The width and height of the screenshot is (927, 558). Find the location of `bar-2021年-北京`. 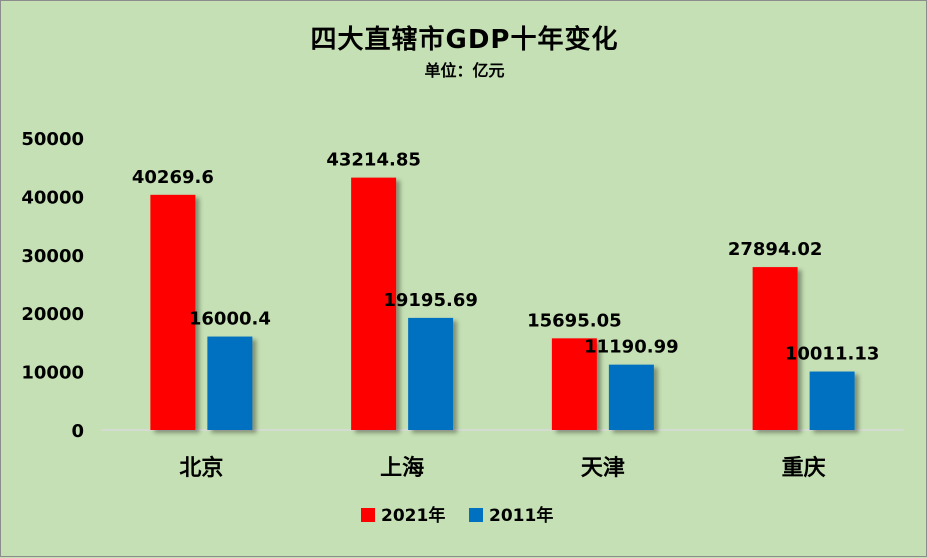

bar-2021年-北京 is located at coordinates (173, 312).